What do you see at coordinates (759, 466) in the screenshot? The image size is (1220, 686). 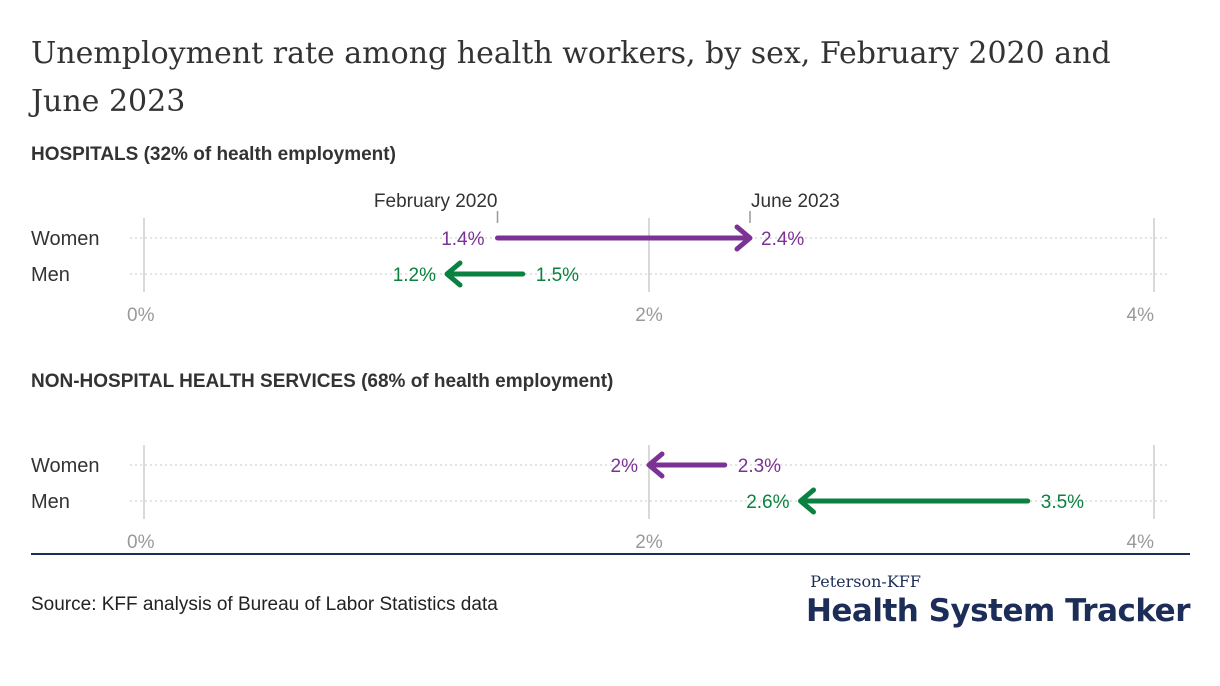 I see `start-value-label: 2.3%` at bounding box center [759, 466].